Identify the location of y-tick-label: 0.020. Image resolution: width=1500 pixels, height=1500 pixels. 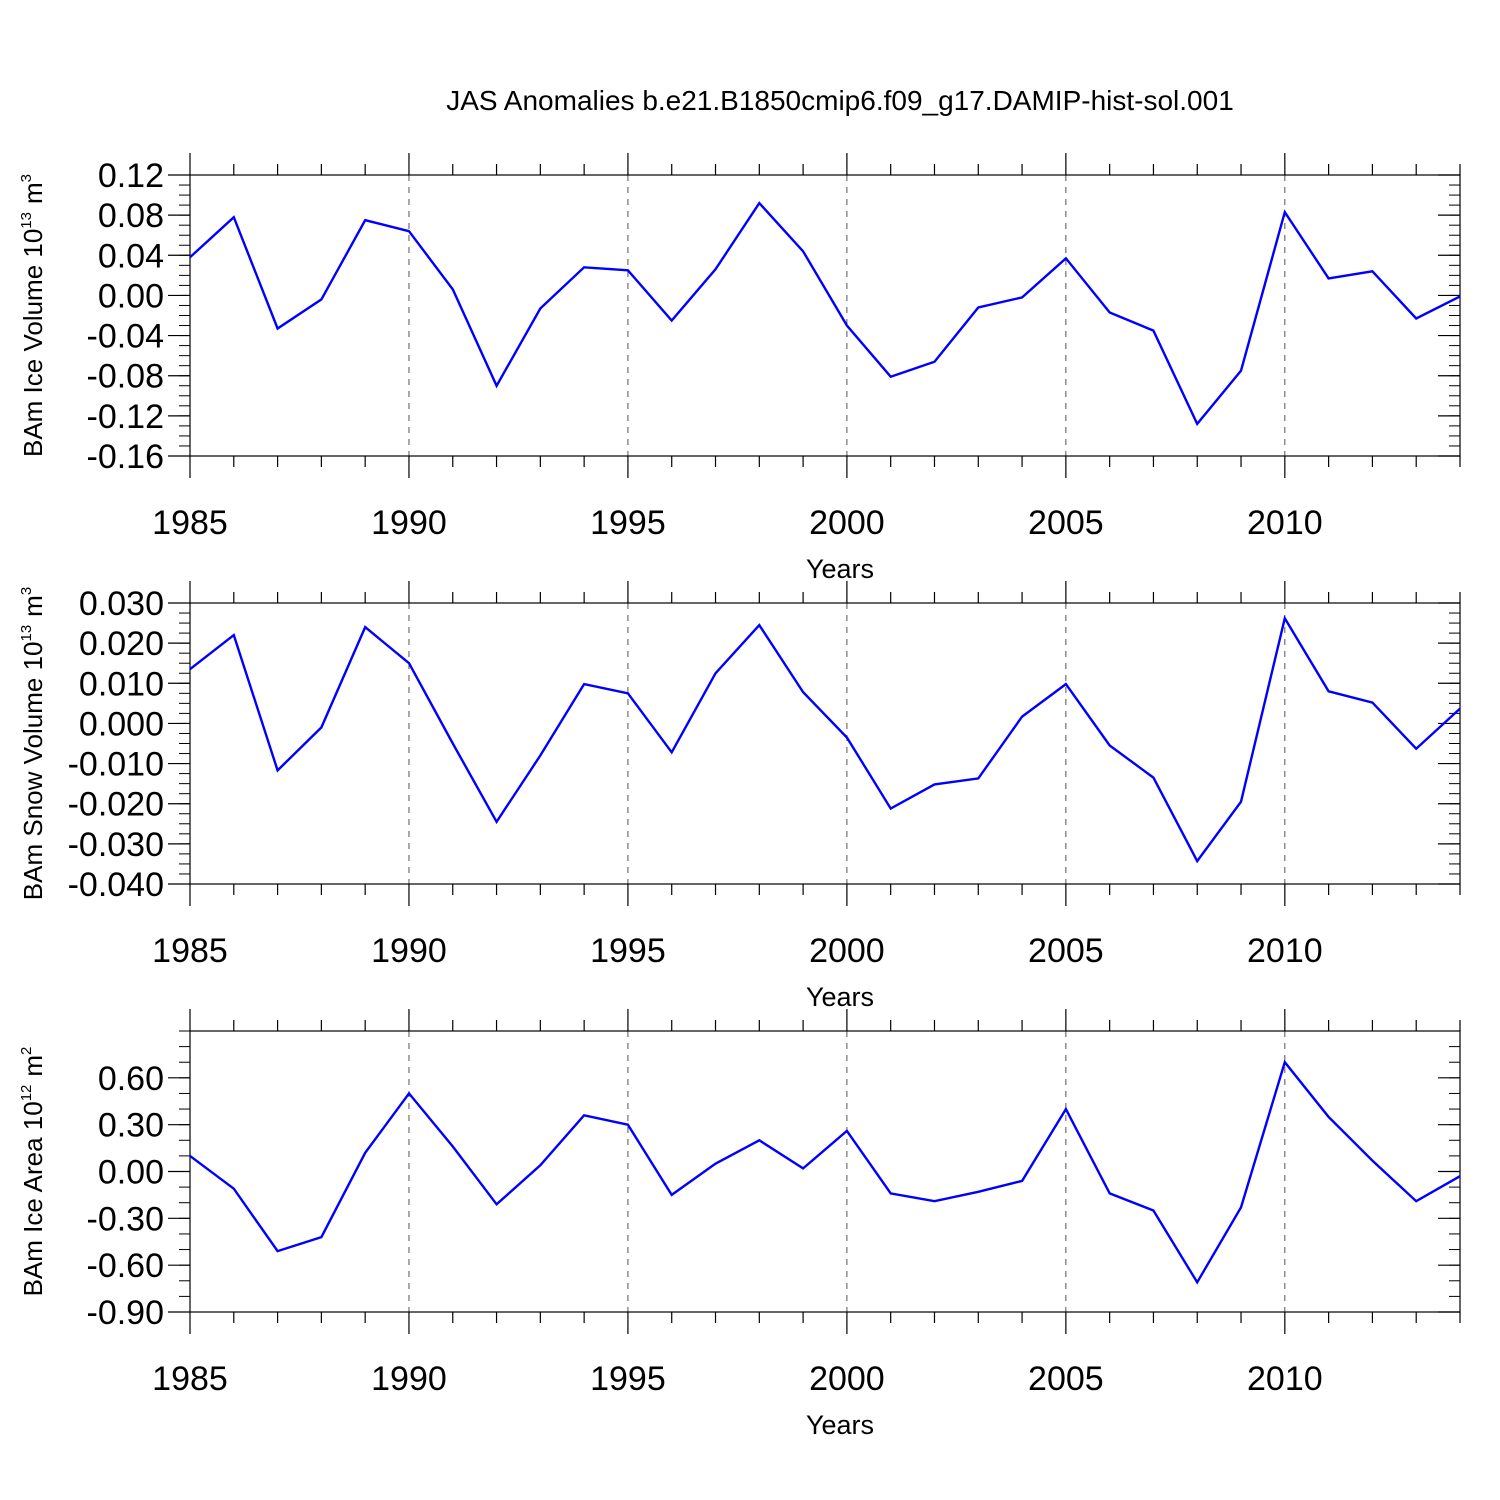
(121, 644).